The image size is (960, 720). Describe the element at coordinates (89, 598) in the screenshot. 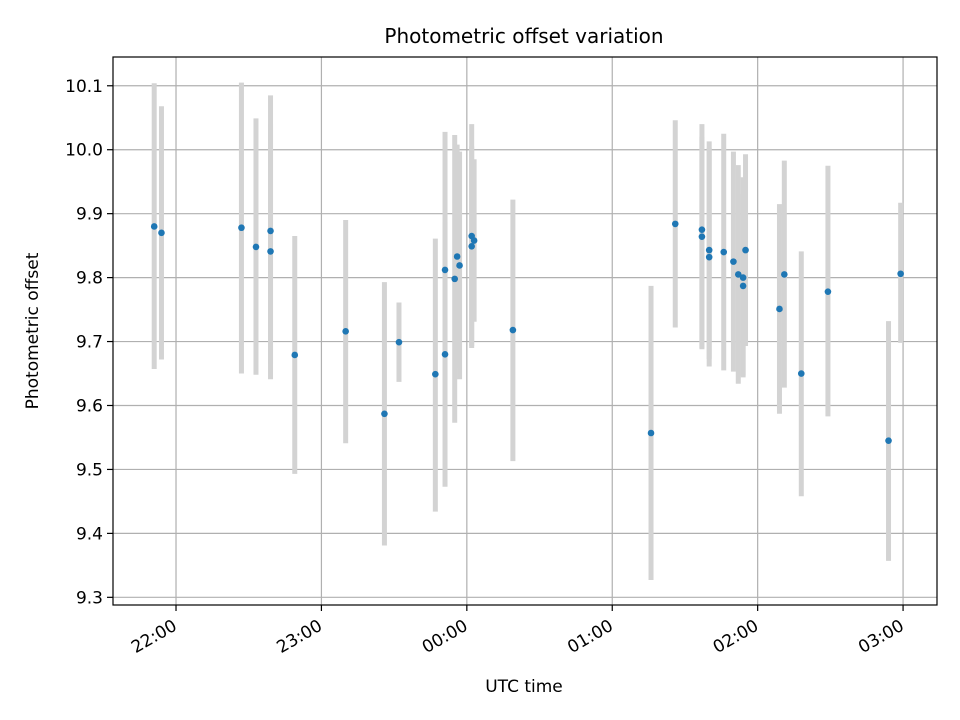

I see `y-tick-label: 9.3` at that location.